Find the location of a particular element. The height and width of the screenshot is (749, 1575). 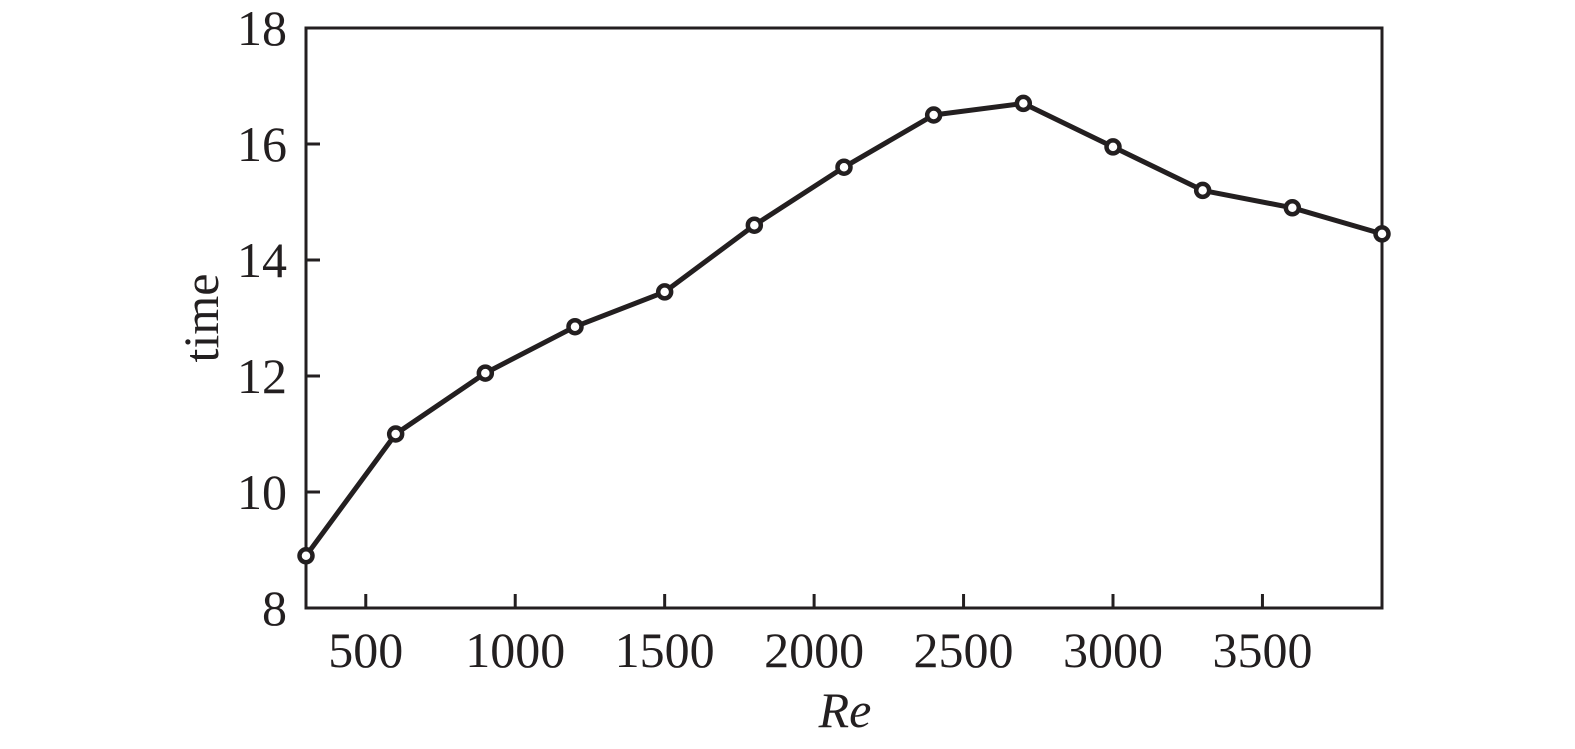

y-tick-label: 10 is located at coordinates (262, 492).